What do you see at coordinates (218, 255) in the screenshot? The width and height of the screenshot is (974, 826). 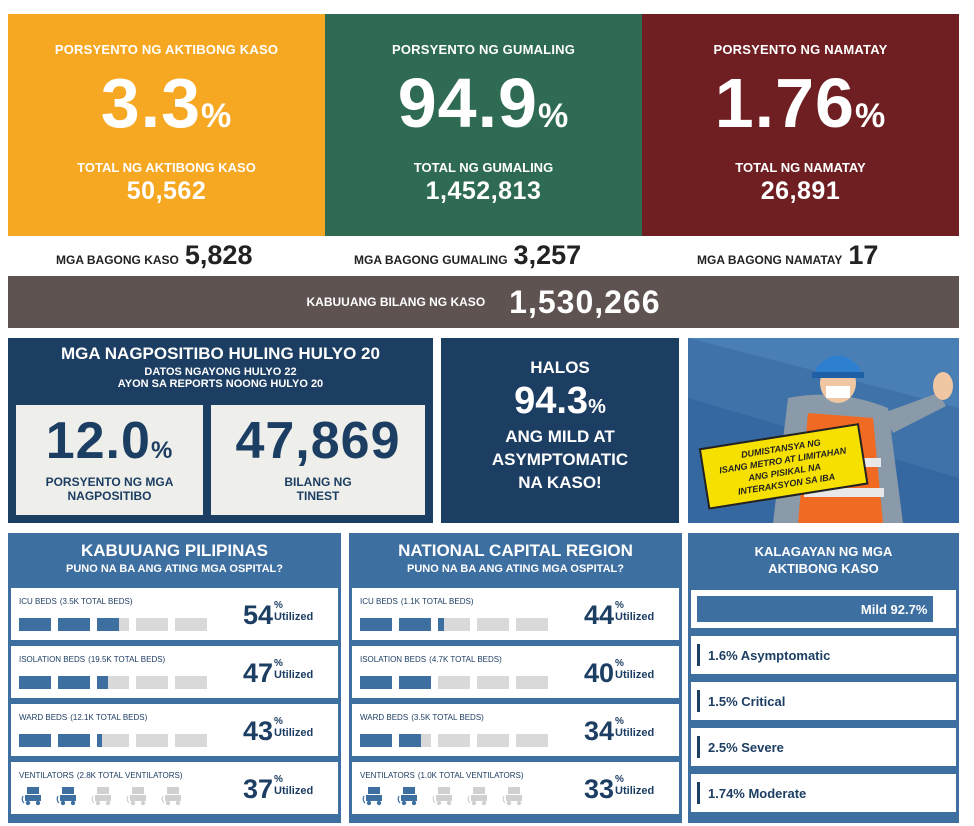 I see `new-cases-value: 5,828` at bounding box center [218, 255].